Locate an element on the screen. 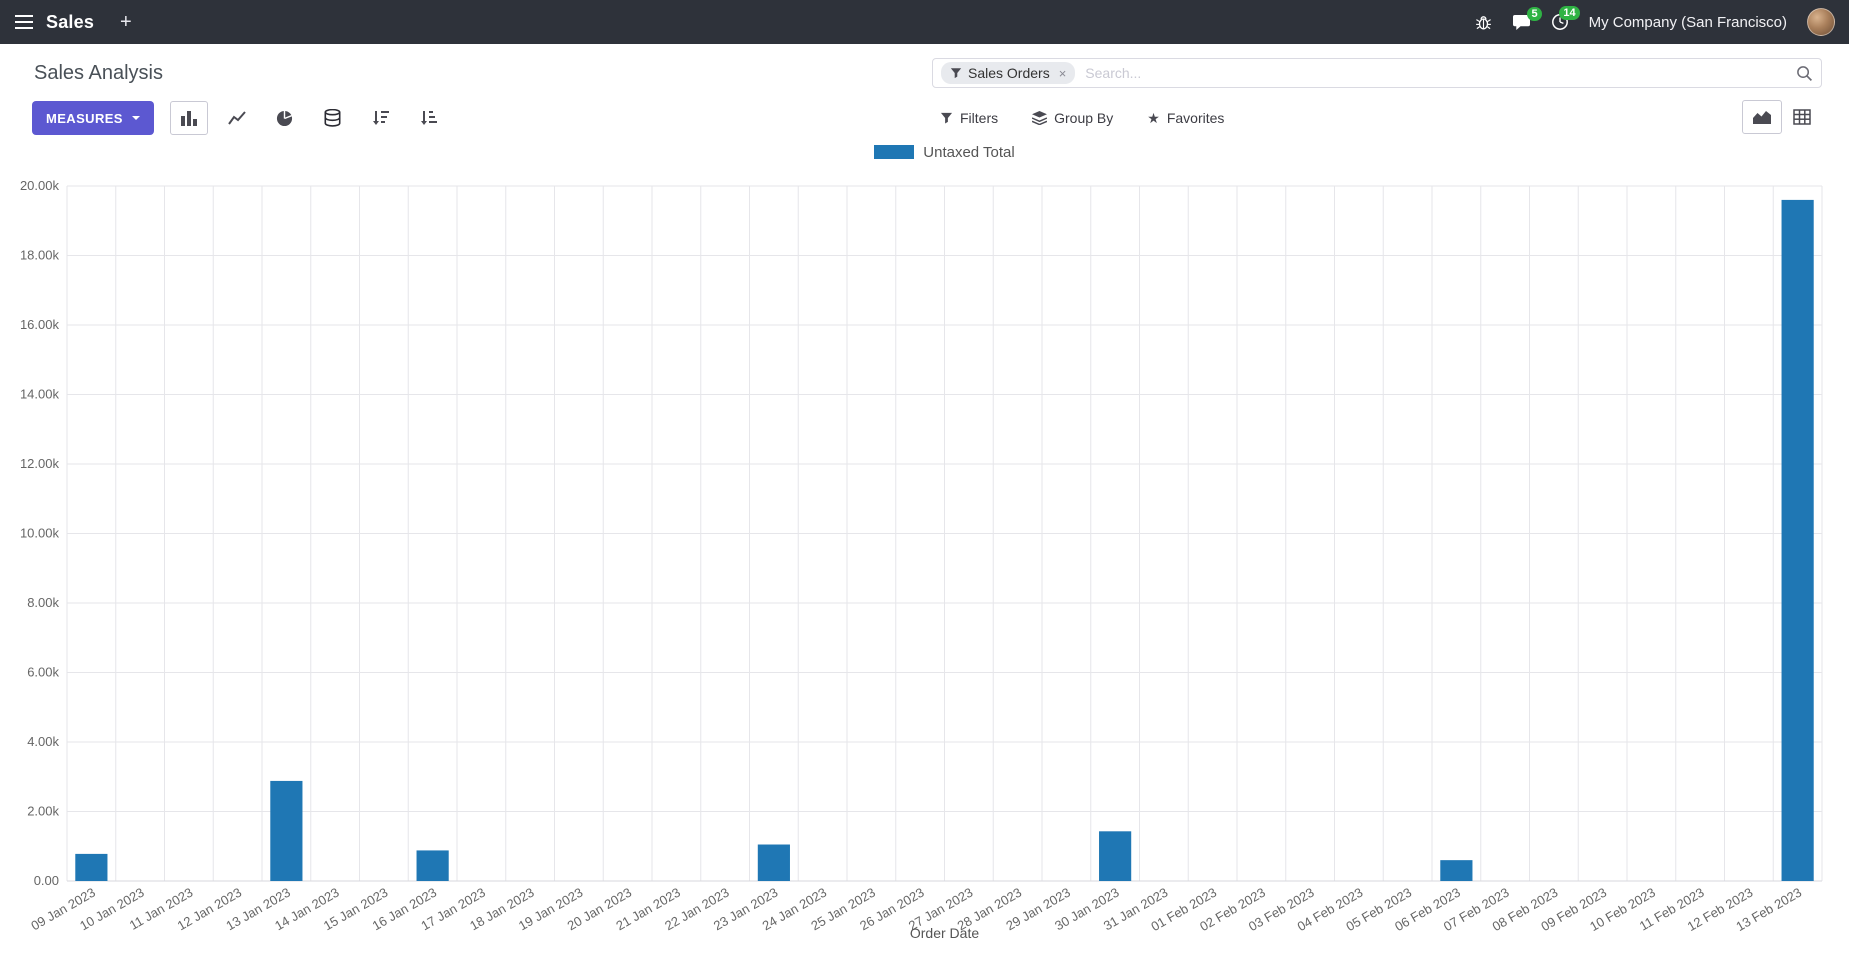  group-by-button: Group By is located at coordinates (1072, 118).